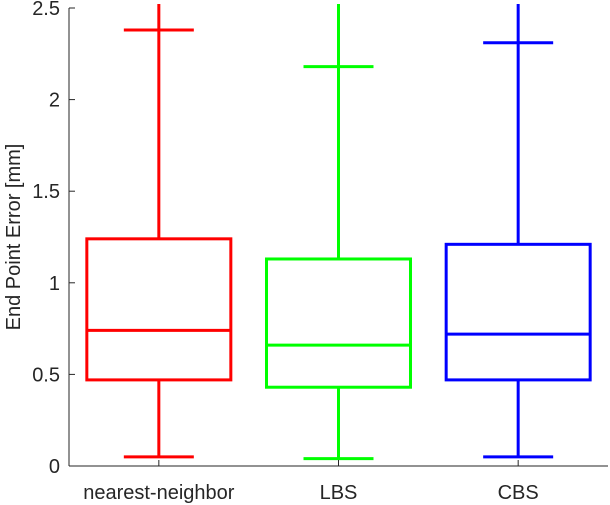  What do you see at coordinates (54, 467) in the screenshot?
I see `y-tick-label: 0` at bounding box center [54, 467].